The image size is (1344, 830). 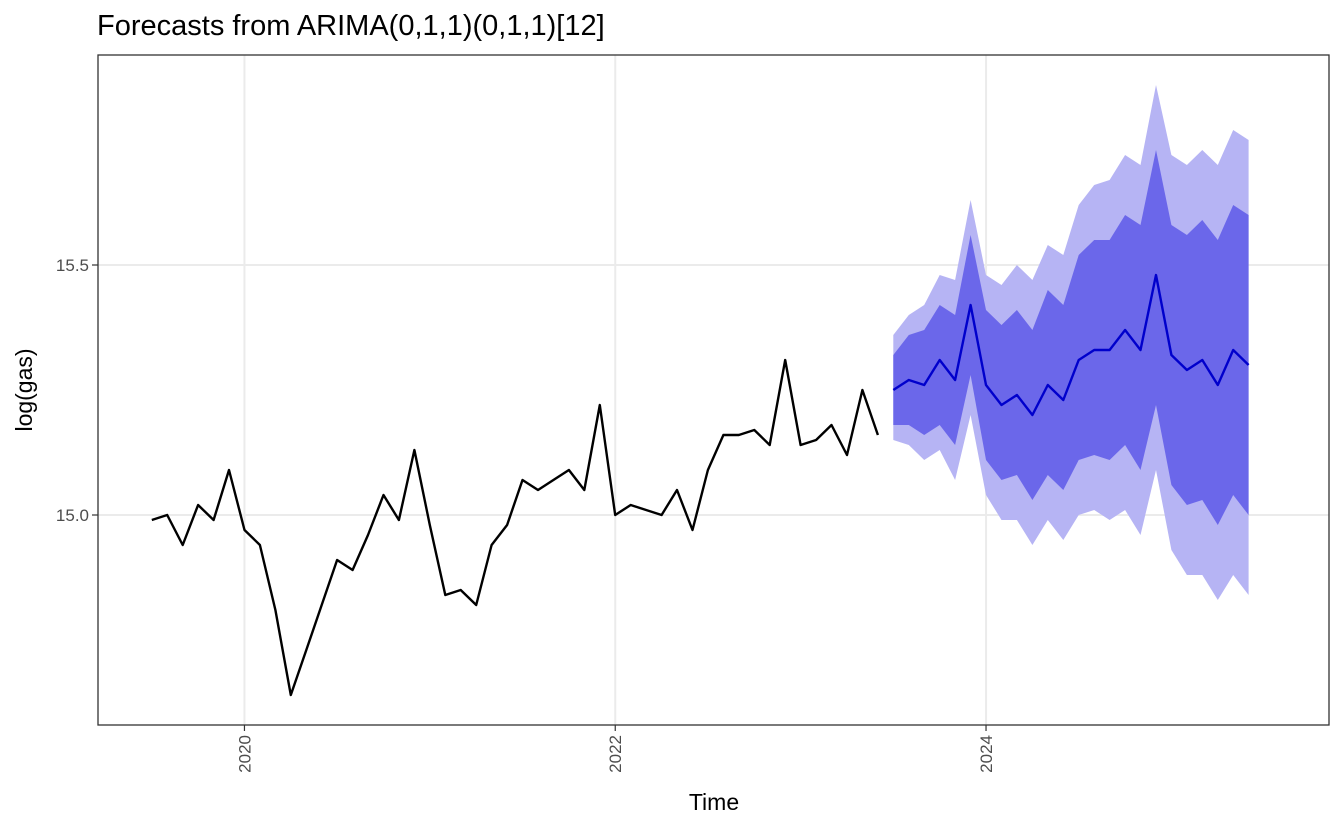 What do you see at coordinates (24, 389) in the screenshot?
I see `y-axis-title: log(gas)` at bounding box center [24, 389].